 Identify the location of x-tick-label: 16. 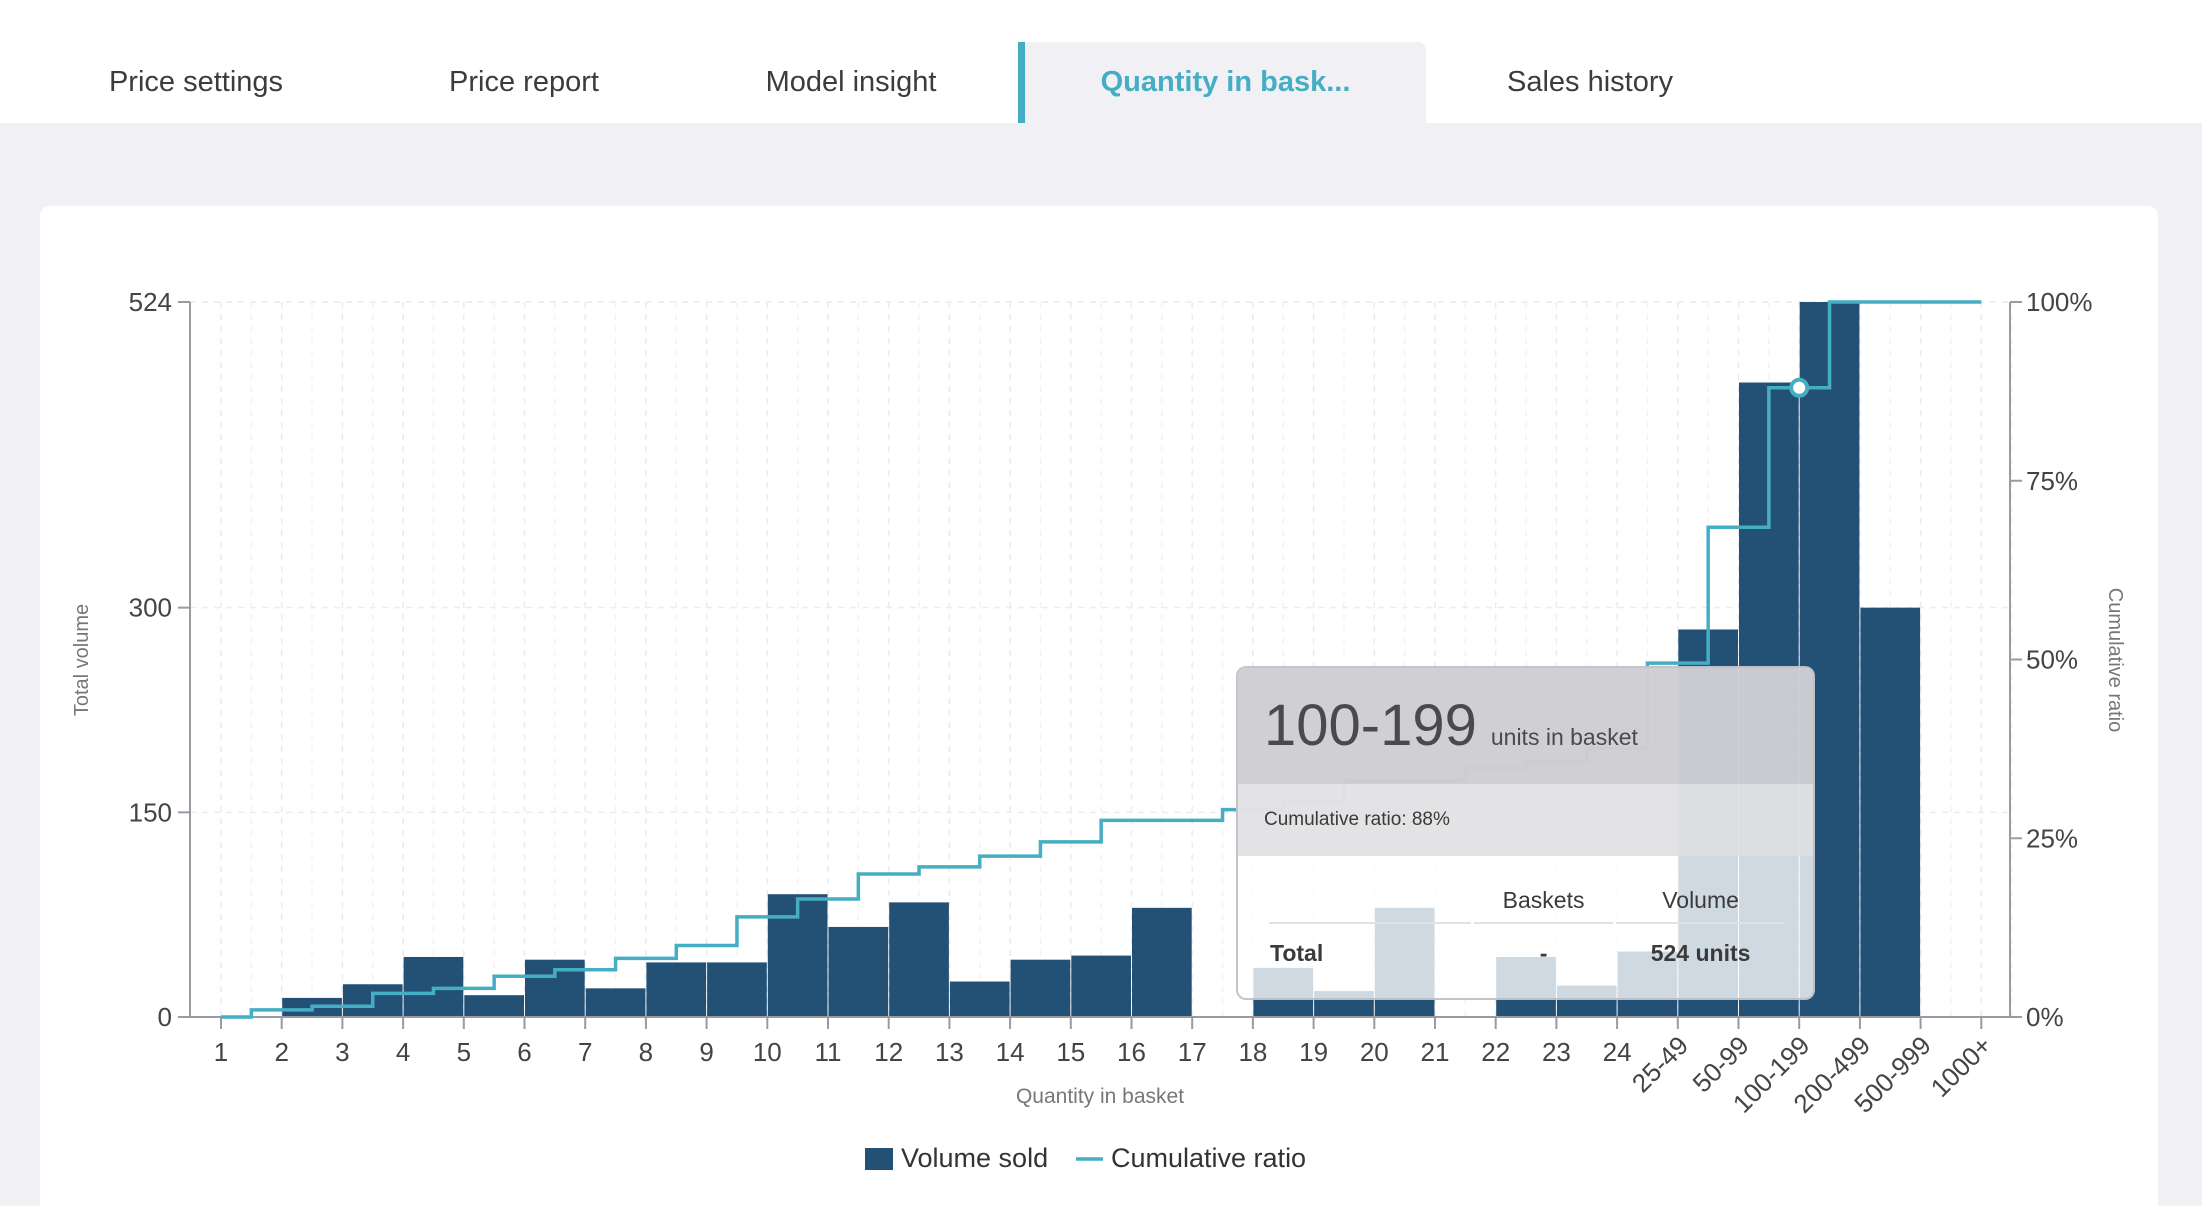
(1131, 1052).